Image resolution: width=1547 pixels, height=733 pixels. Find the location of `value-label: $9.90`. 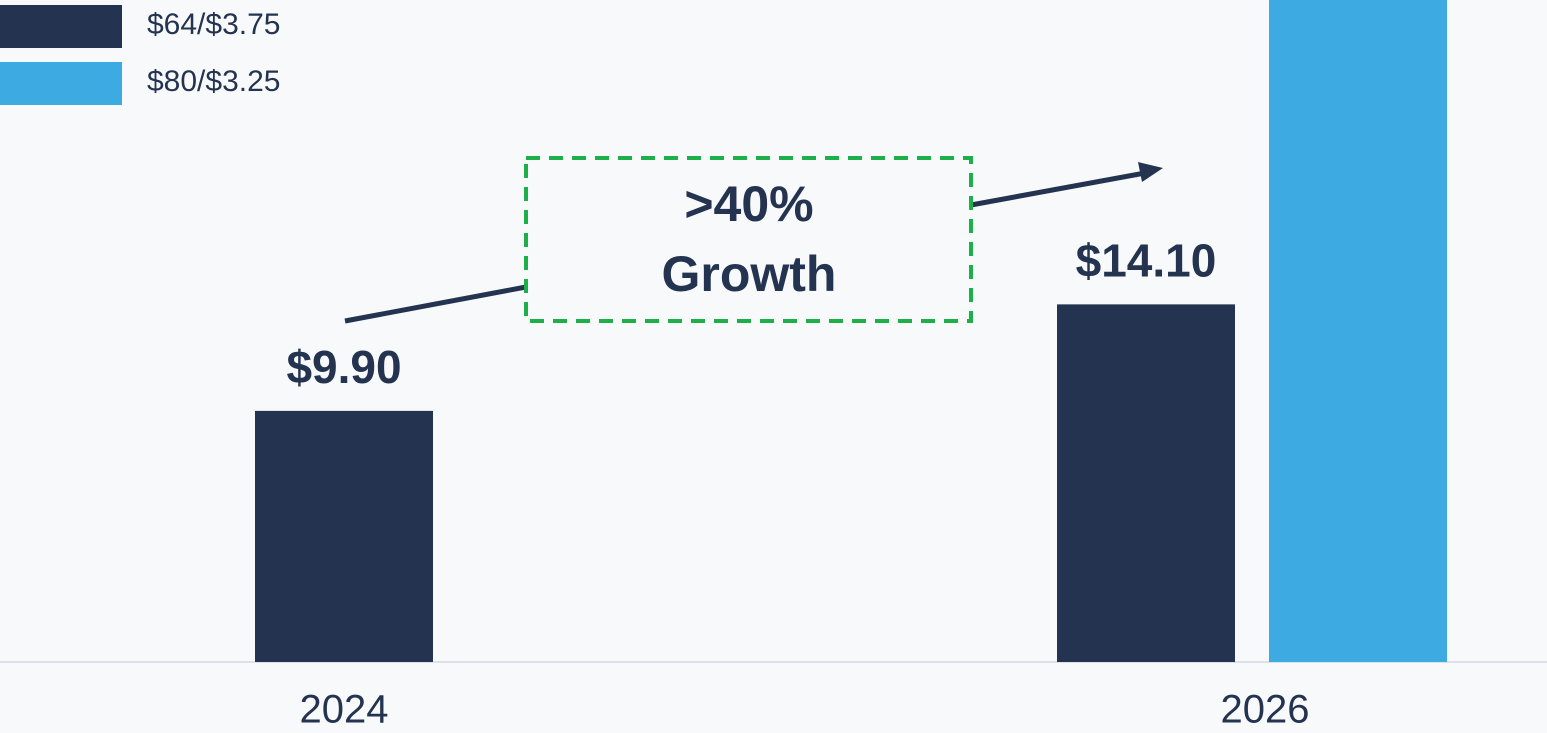

value-label: $9.90 is located at coordinates (343, 367).